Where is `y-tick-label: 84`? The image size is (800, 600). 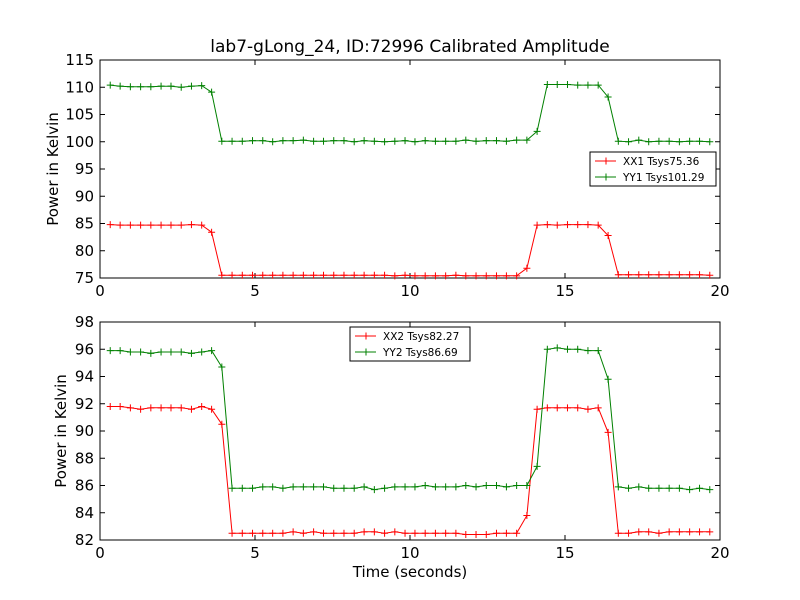
y-tick-label: 84 is located at coordinates (84, 513).